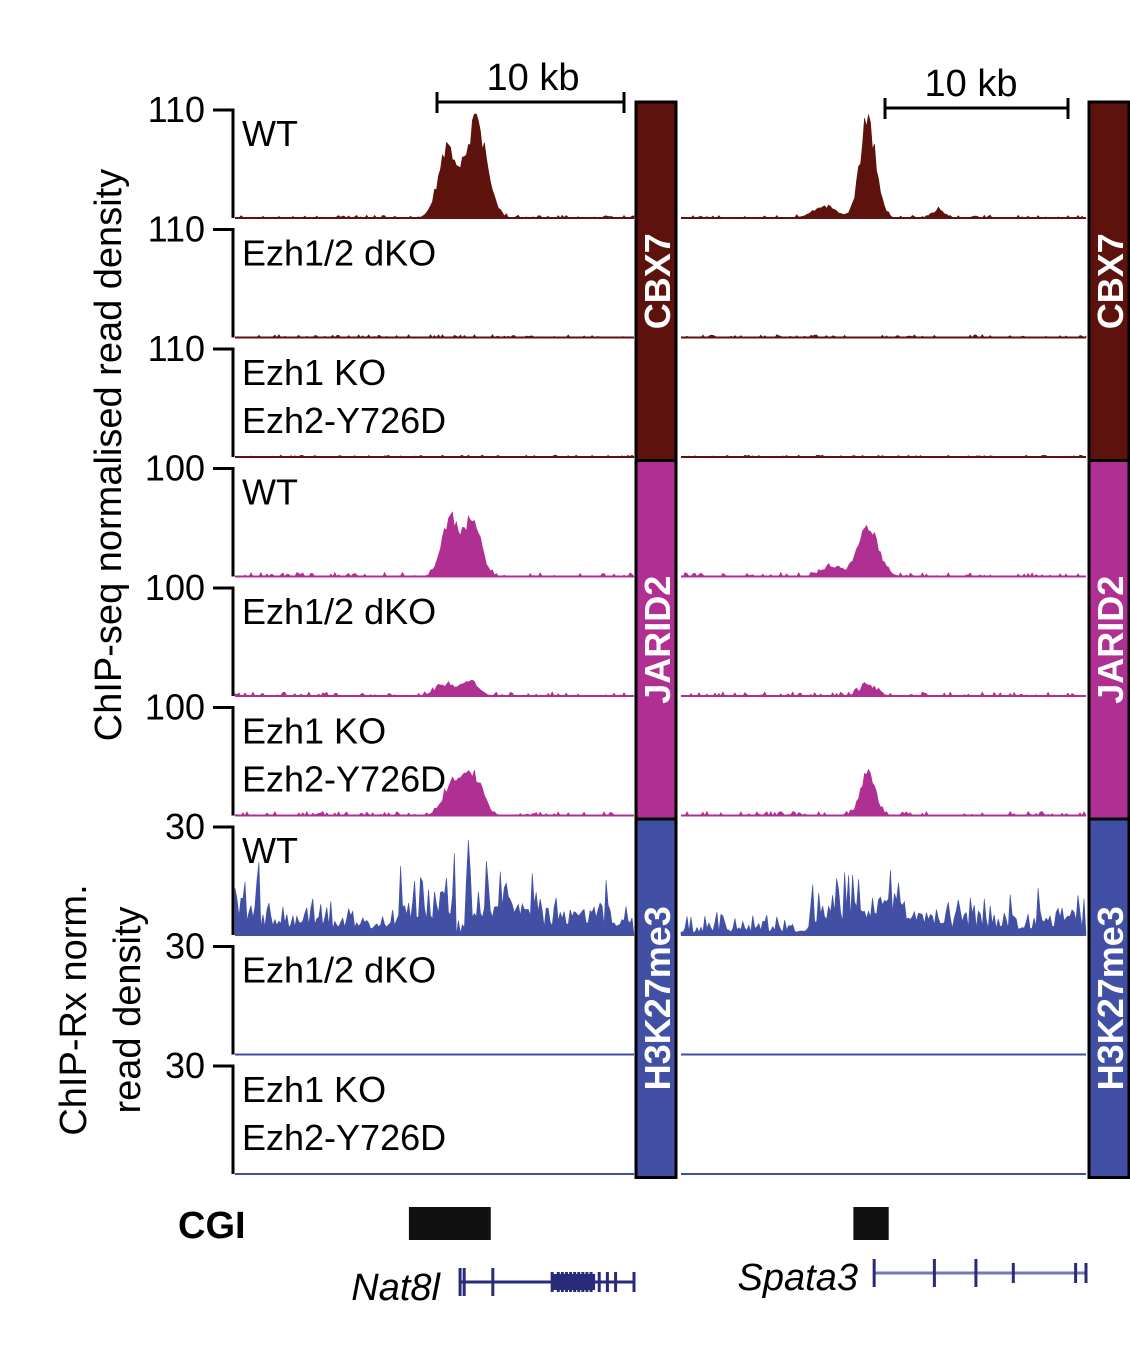 This screenshot has width=1130, height=1345. I want to click on gene-models, so click(773, 1277).